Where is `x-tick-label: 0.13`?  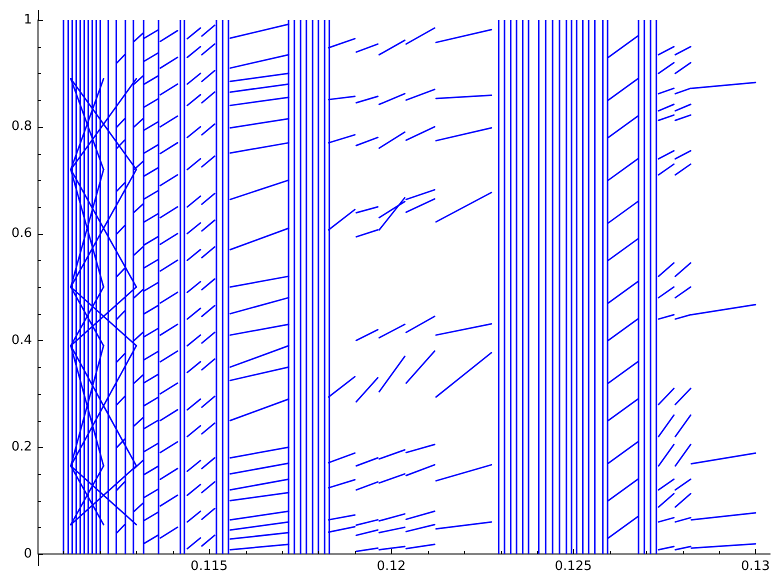
x-tick-label: 0.13 is located at coordinates (755, 566).